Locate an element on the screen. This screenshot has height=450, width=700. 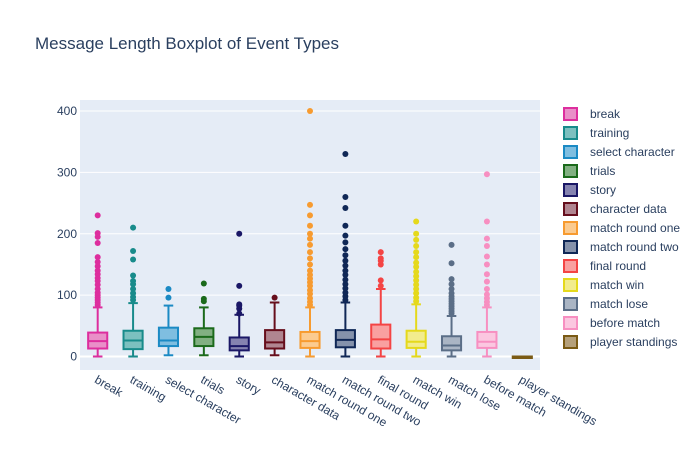
legend-label: break is located at coordinates (605, 114).